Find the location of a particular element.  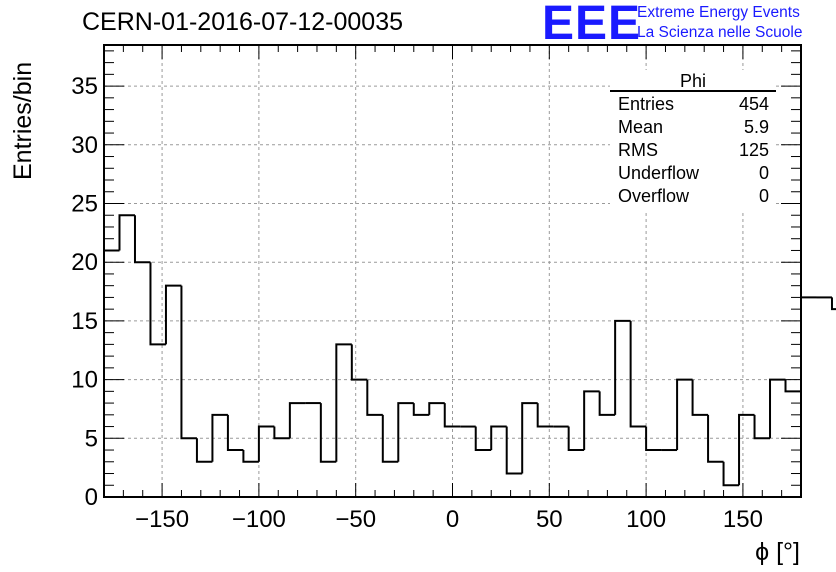

y-tick-label: 15 is located at coordinates (84, 321).